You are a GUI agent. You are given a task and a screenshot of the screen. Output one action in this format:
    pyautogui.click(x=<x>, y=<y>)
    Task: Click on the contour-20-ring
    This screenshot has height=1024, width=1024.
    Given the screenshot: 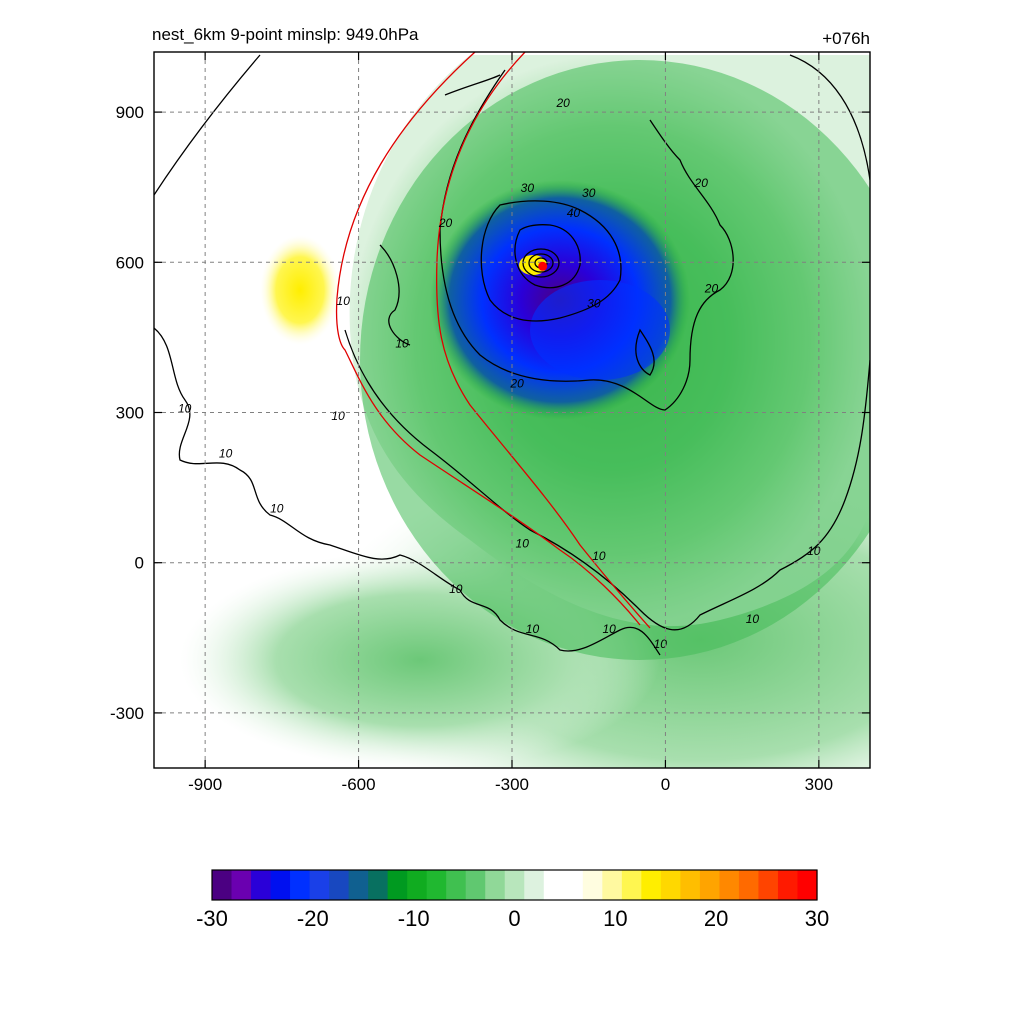 What is the action you would take?
    pyautogui.click(x=586, y=240)
    